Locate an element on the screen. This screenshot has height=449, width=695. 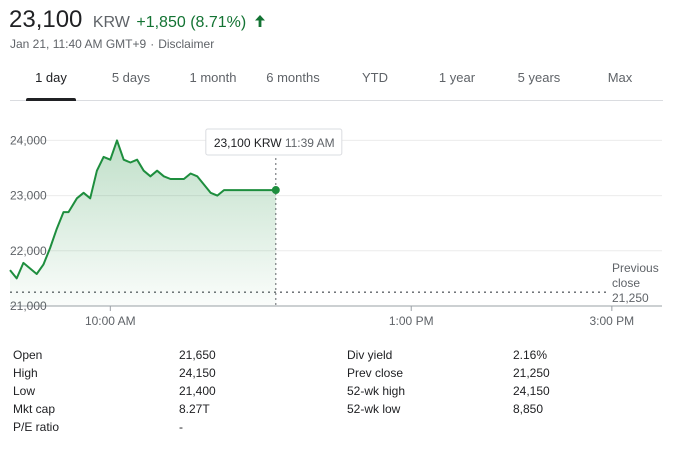
stat-value: 8,850 is located at coordinates (528, 409).